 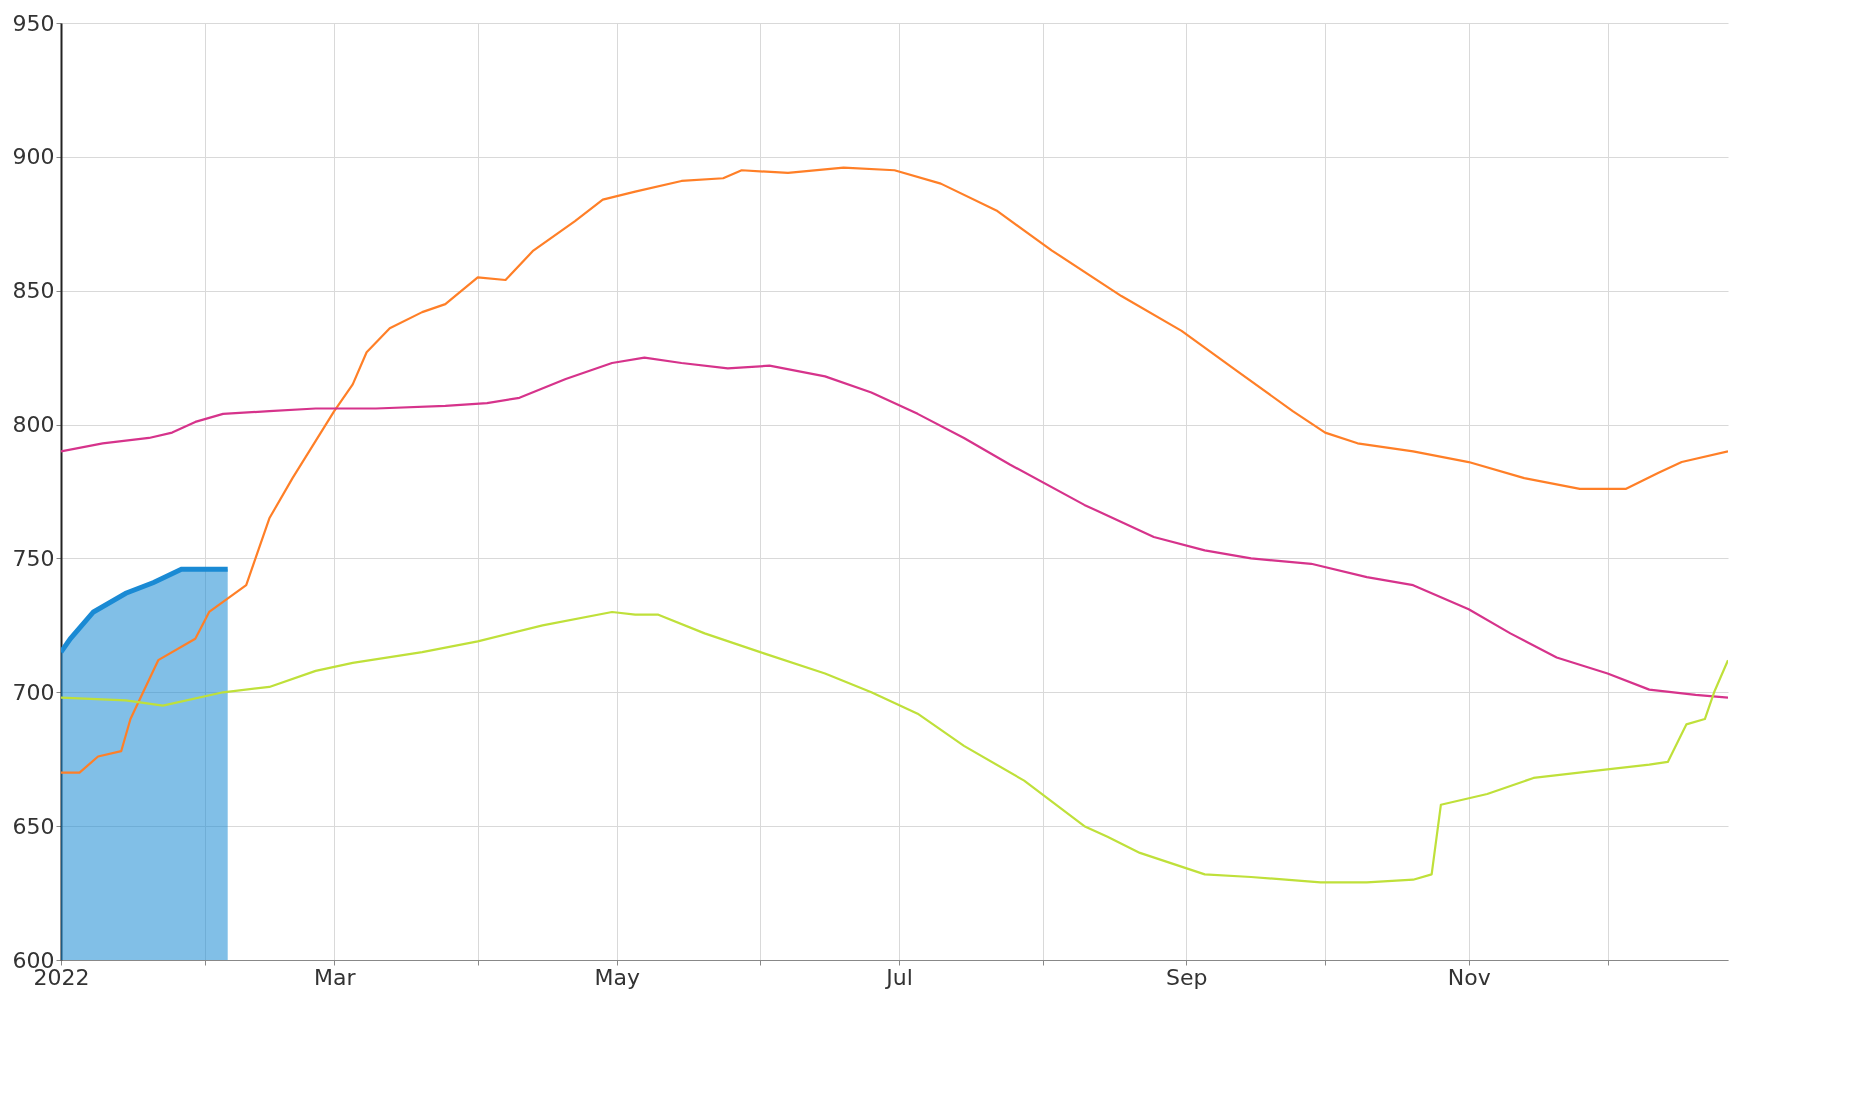 I want to click on y-tick-label: 850, so click(x=33, y=291).